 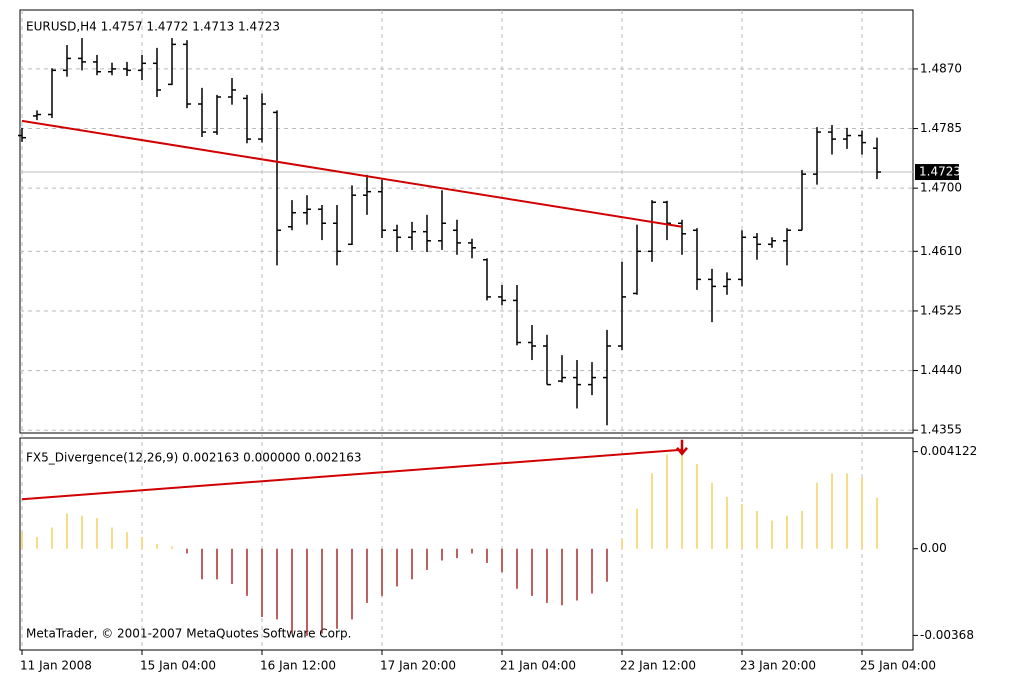 I want to click on chart-title: EURUSD,H4 1.4757 1.4772 1.4713 1.4723, so click(x=153, y=27).